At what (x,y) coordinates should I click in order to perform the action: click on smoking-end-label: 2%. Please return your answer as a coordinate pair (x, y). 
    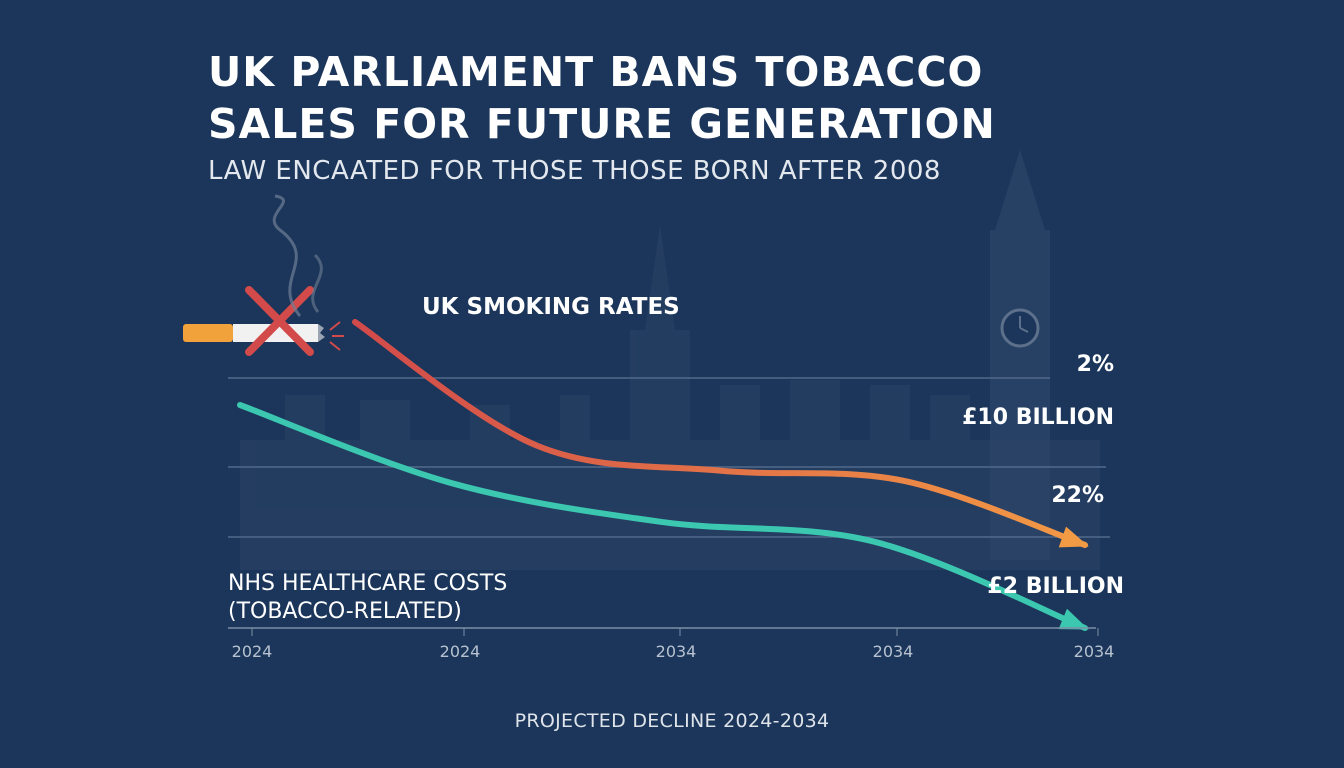
    Looking at the image, I should click on (1095, 364).